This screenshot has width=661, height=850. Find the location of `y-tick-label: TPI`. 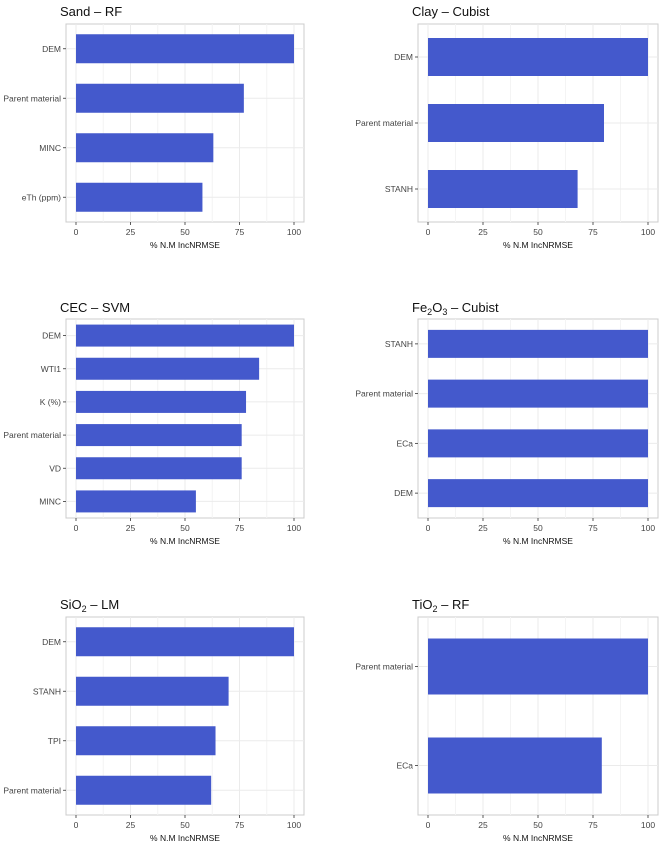

y-tick-label: TPI is located at coordinates (54, 741).